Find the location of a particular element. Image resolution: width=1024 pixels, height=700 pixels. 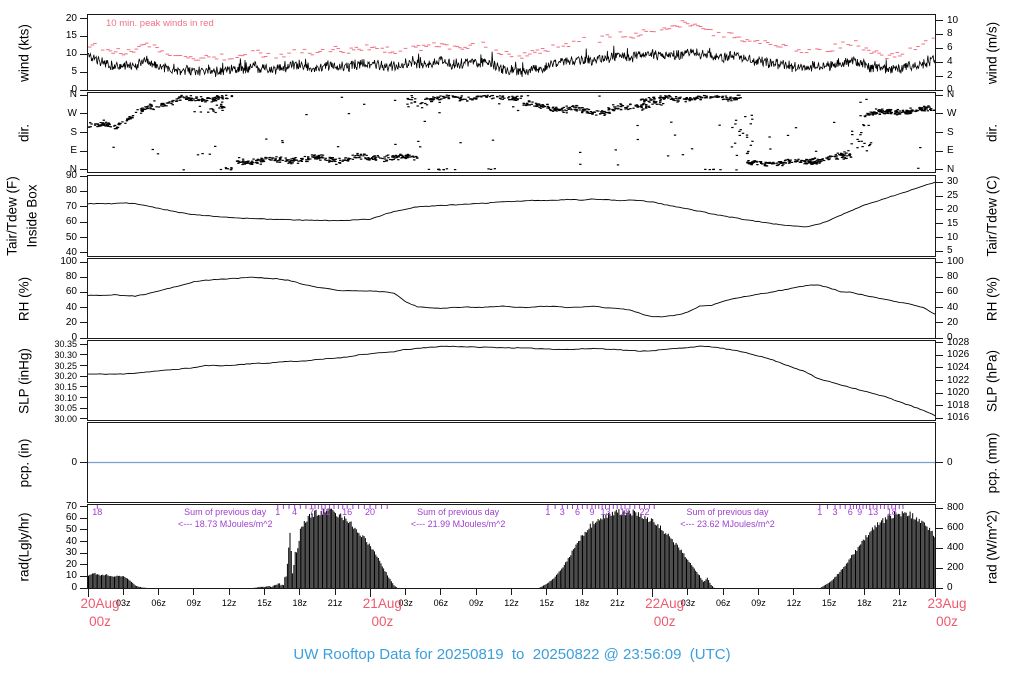

y-tick-label-left: S is located at coordinates (73, 132).